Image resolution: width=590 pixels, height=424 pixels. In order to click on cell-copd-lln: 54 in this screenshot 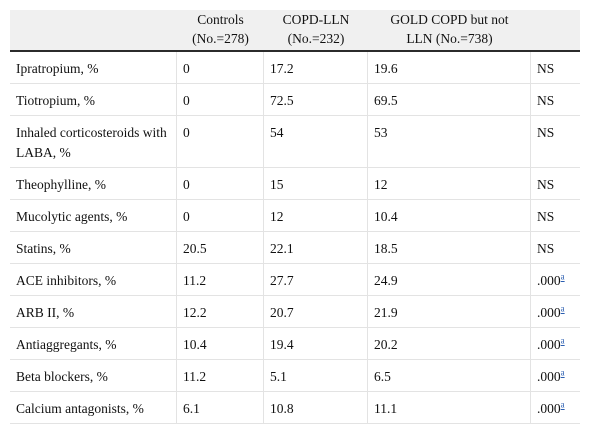, I will do `click(316, 142)`.